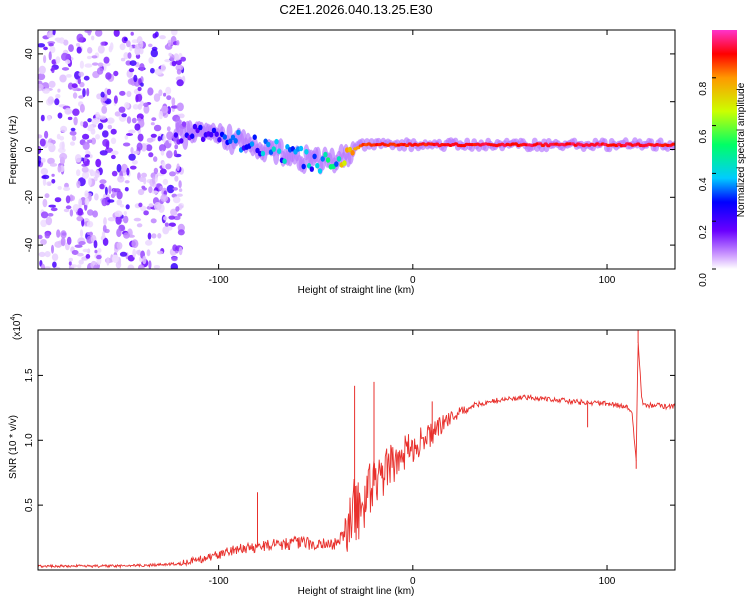 The image size is (750, 600). I want to click on spectrogram-halo, so click(229, 131).